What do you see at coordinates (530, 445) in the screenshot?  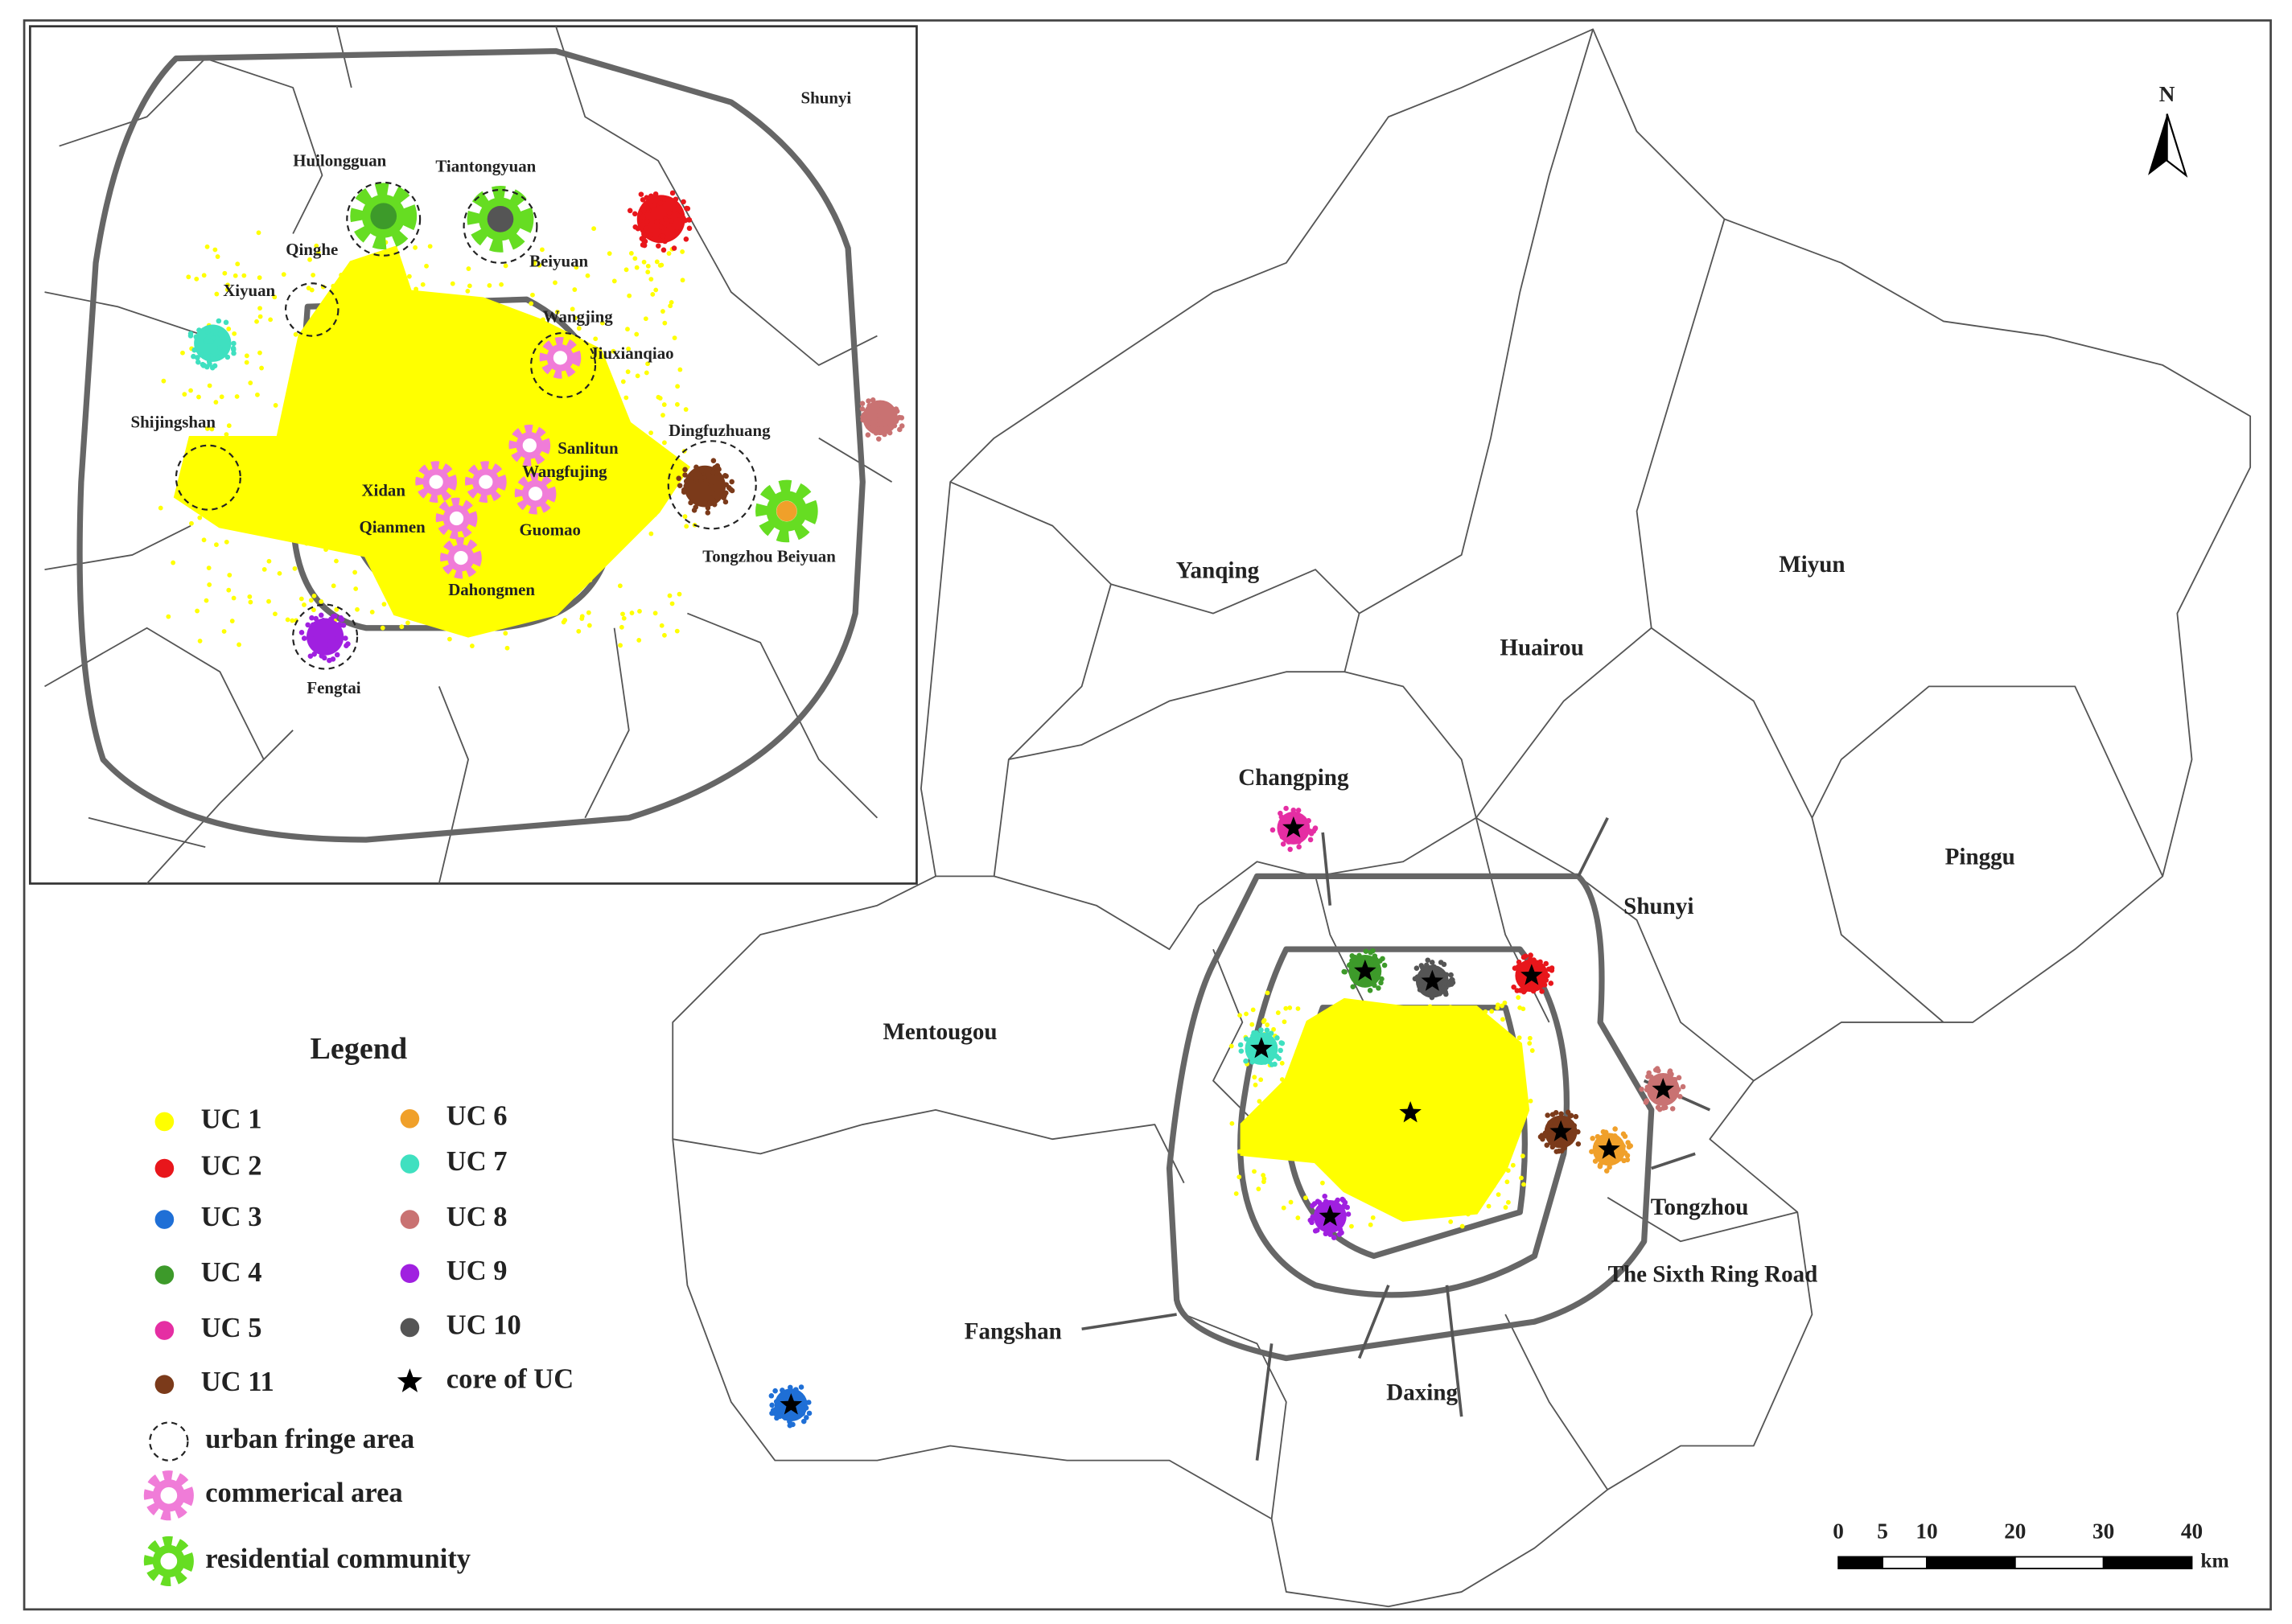 I see `gear-ring` at bounding box center [530, 445].